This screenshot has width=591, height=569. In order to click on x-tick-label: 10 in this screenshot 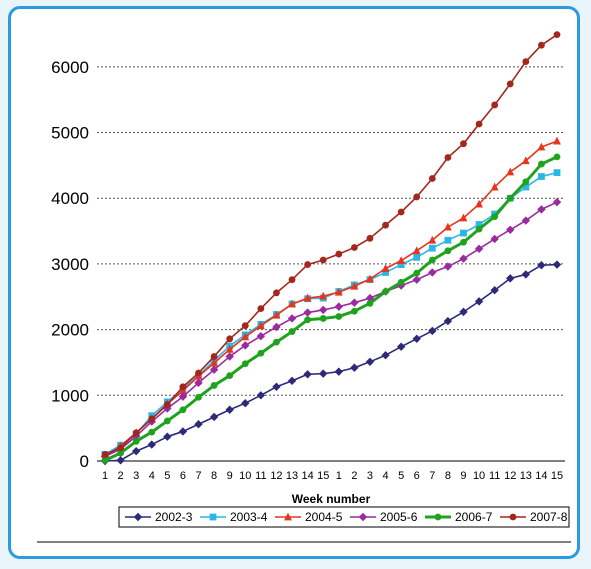, I will do `click(479, 476)`.